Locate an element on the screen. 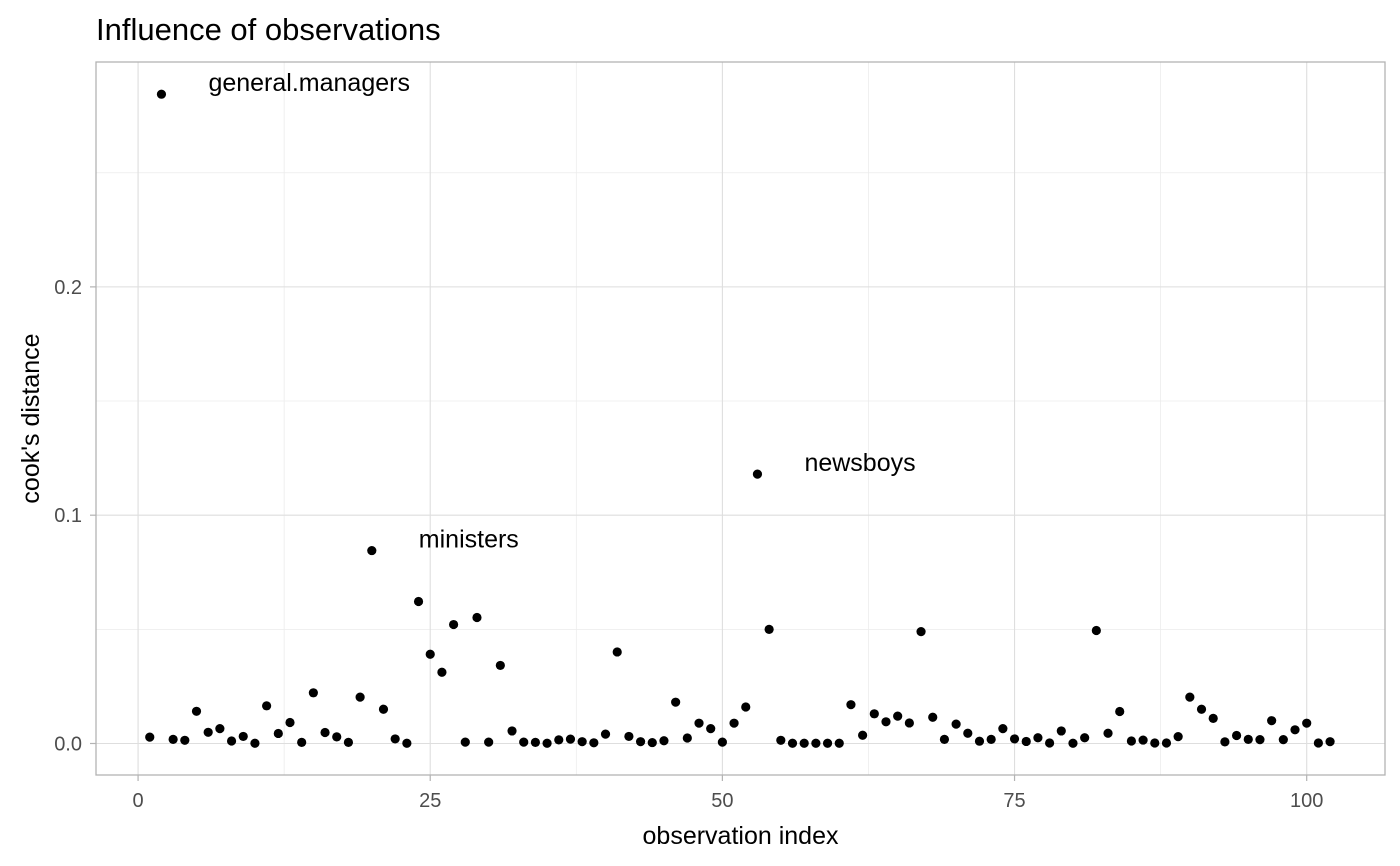  chart-title: Influence of observations is located at coordinates (268, 29).